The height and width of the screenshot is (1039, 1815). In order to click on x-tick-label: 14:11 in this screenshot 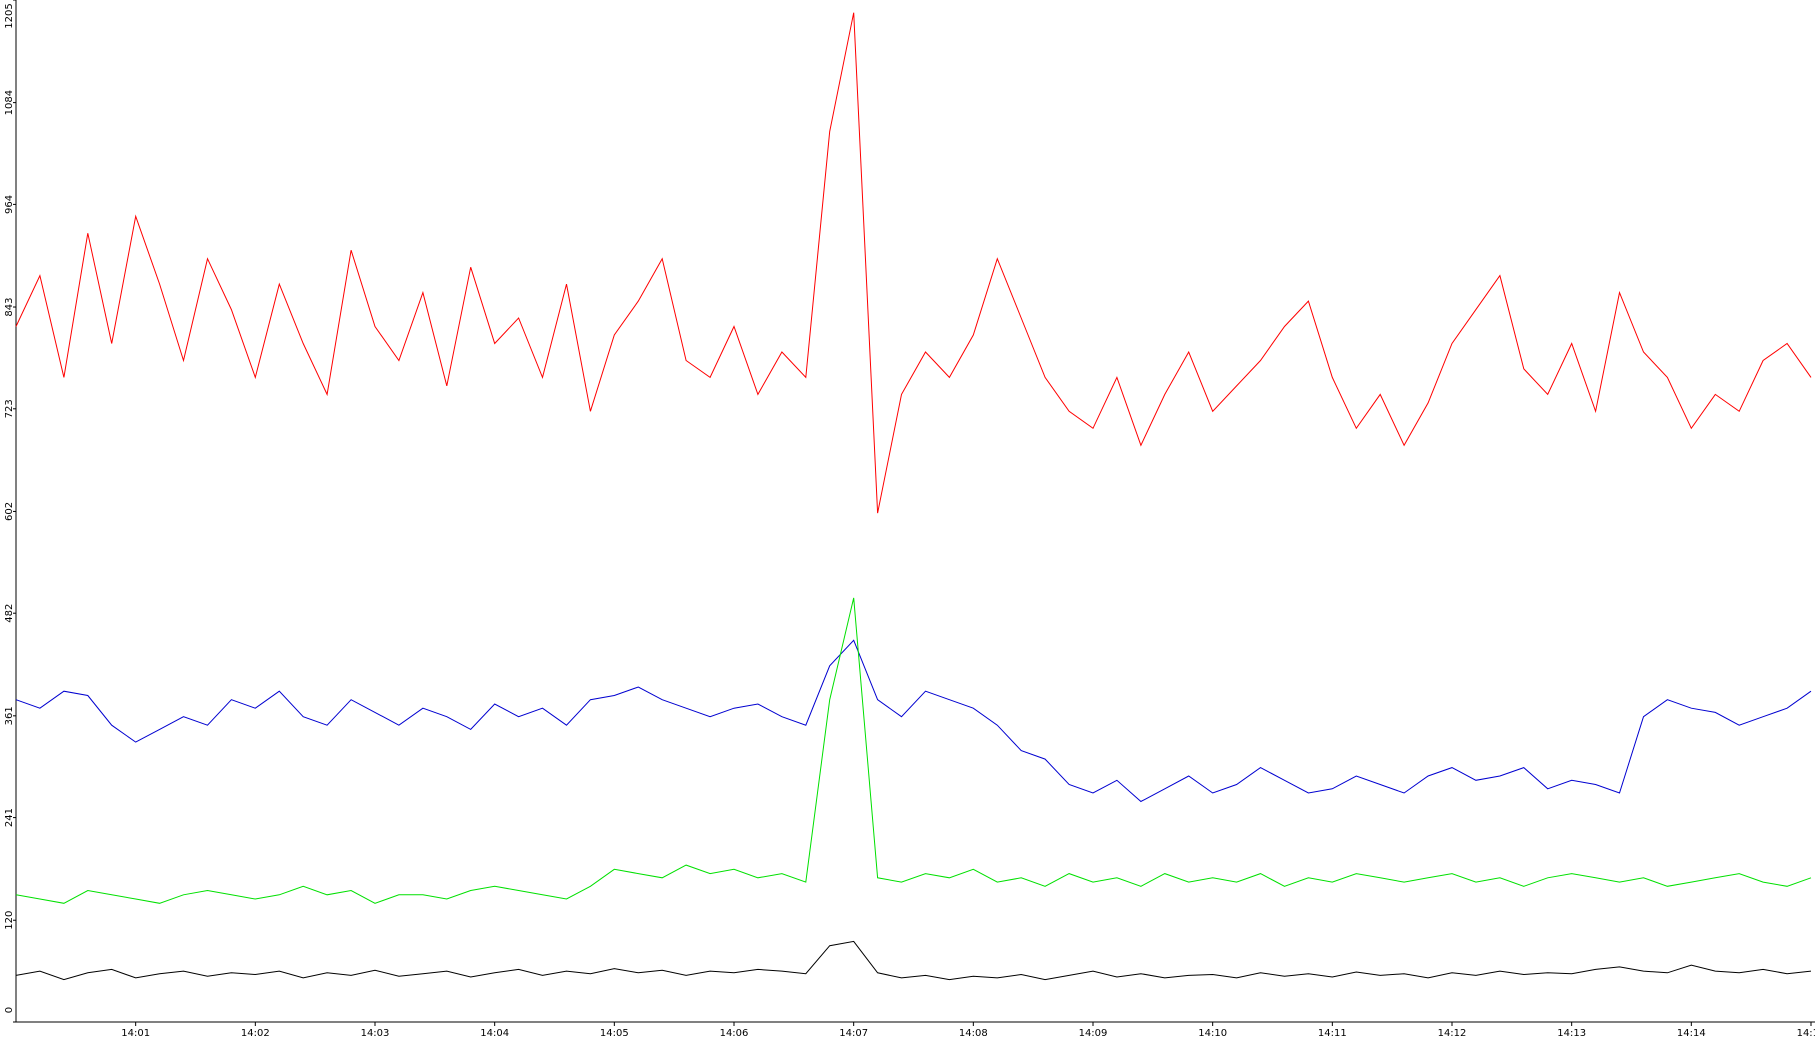, I will do `click(1332, 1033)`.